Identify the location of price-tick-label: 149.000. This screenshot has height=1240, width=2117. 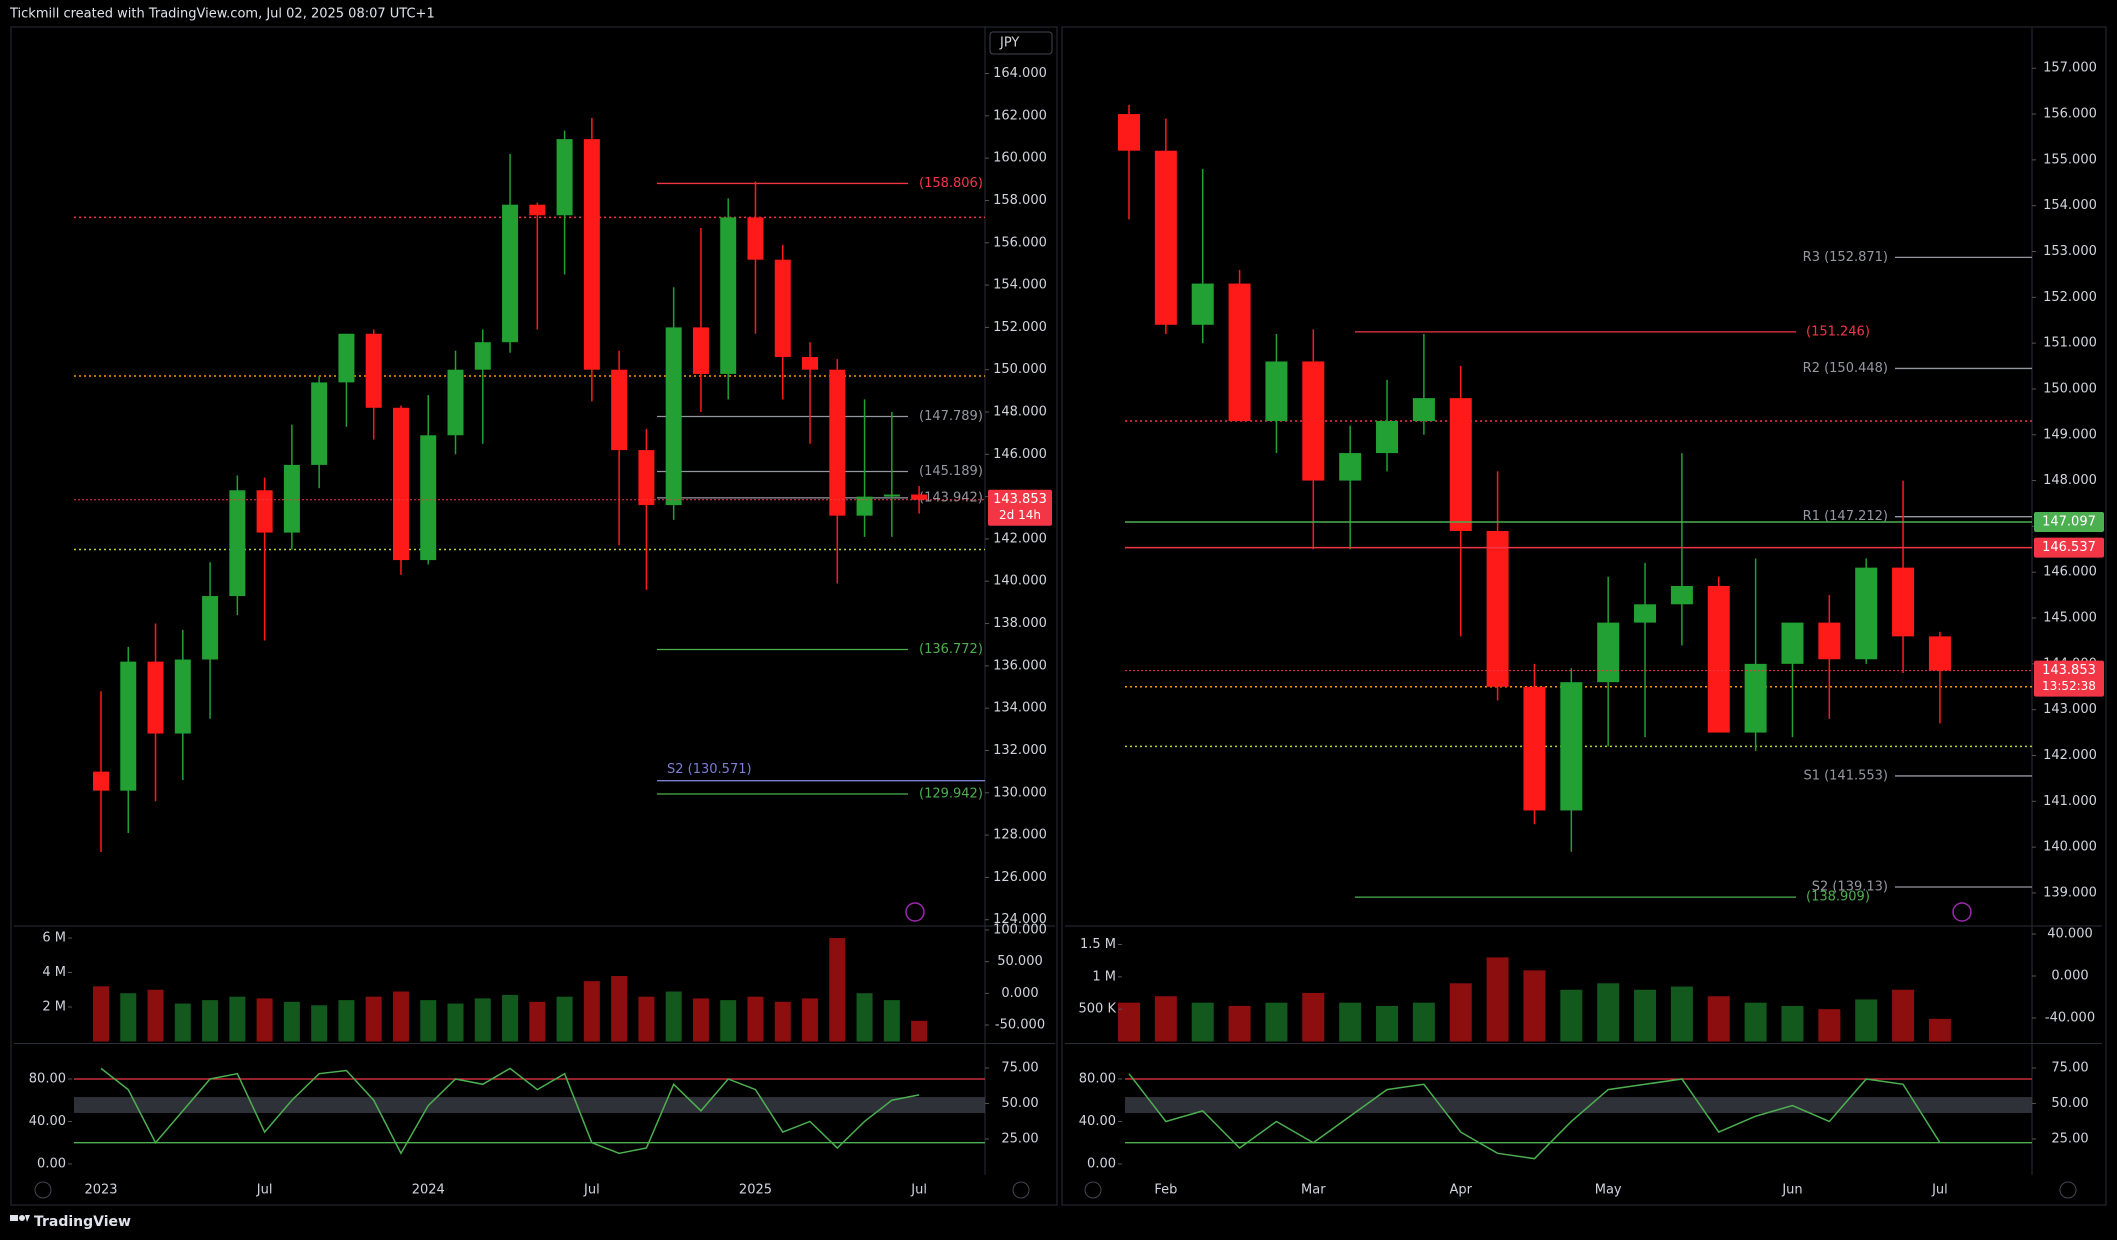
(2070, 434).